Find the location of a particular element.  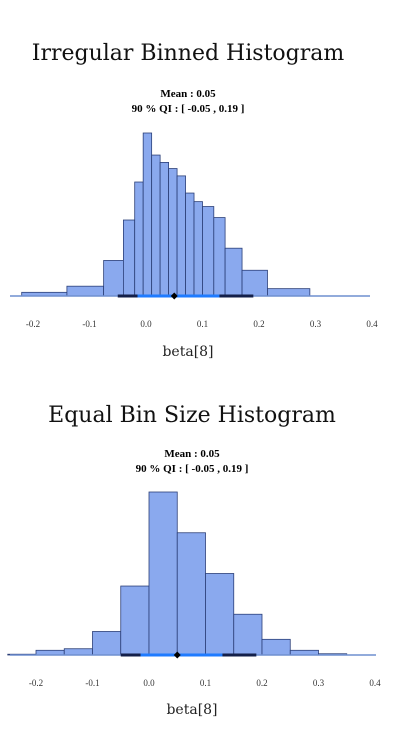

chart-title: Equal Bin Size Histogram is located at coordinates (192, 415).